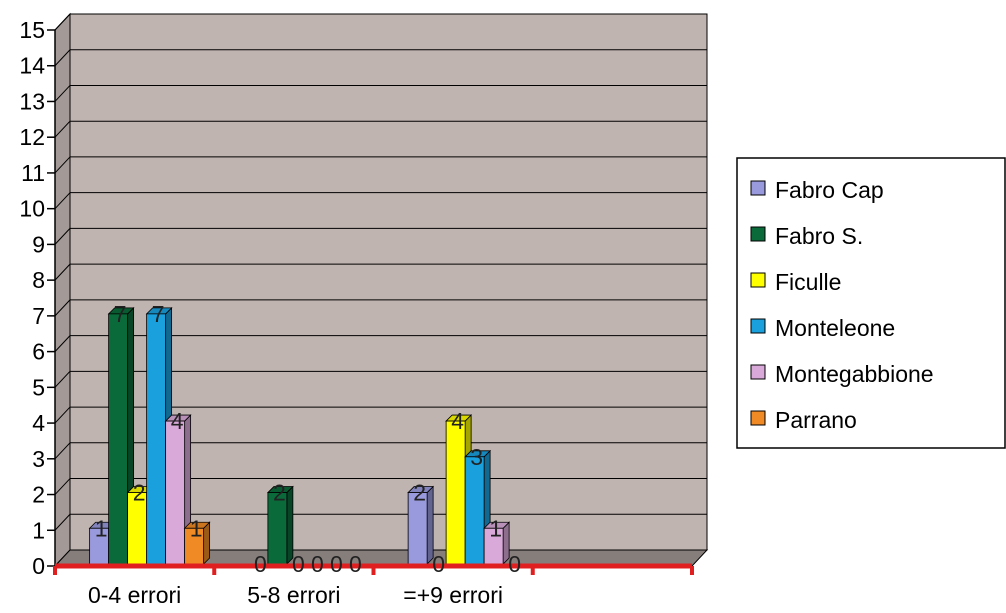 The image size is (1006, 613). I want to click on y-tick-label: 7, so click(38, 316).